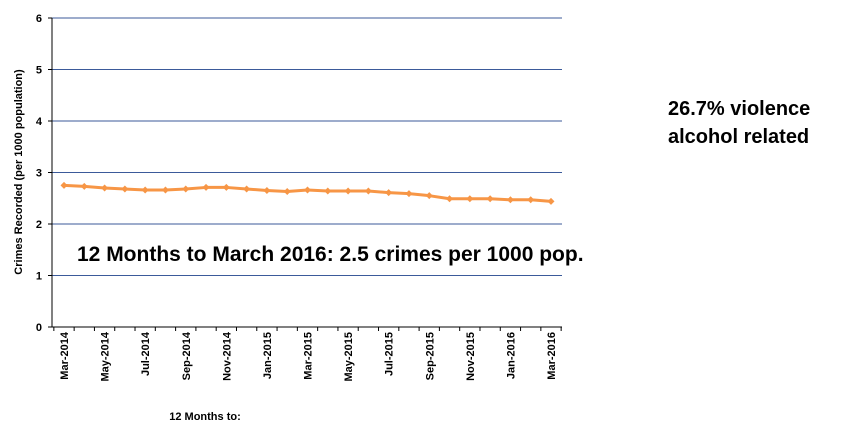 The width and height of the screenshot is (865, 426). Describe the element at coordinates (39, 19) in the screenshot. I see `y-tick-label: 6` at that location.